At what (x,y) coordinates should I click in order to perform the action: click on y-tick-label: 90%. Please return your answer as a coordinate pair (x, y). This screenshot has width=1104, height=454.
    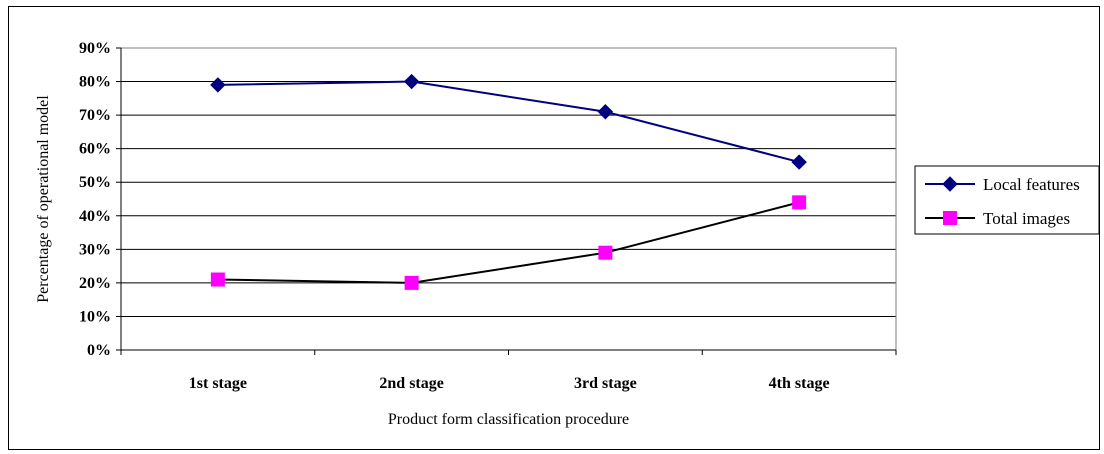
    Looking at the image, I should click on (95, 48).